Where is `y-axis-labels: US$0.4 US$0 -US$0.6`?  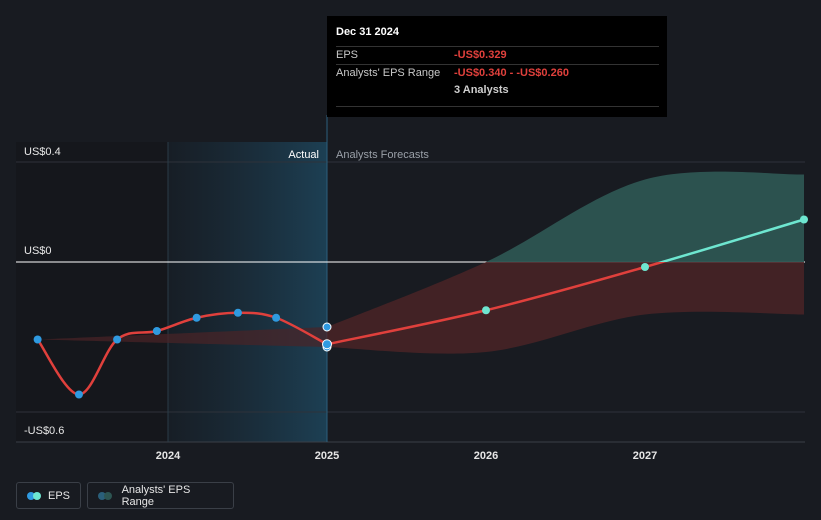 y-axis-labels: US$0.4 US$0 -US$0.6 is located at coordinates (44, 291).